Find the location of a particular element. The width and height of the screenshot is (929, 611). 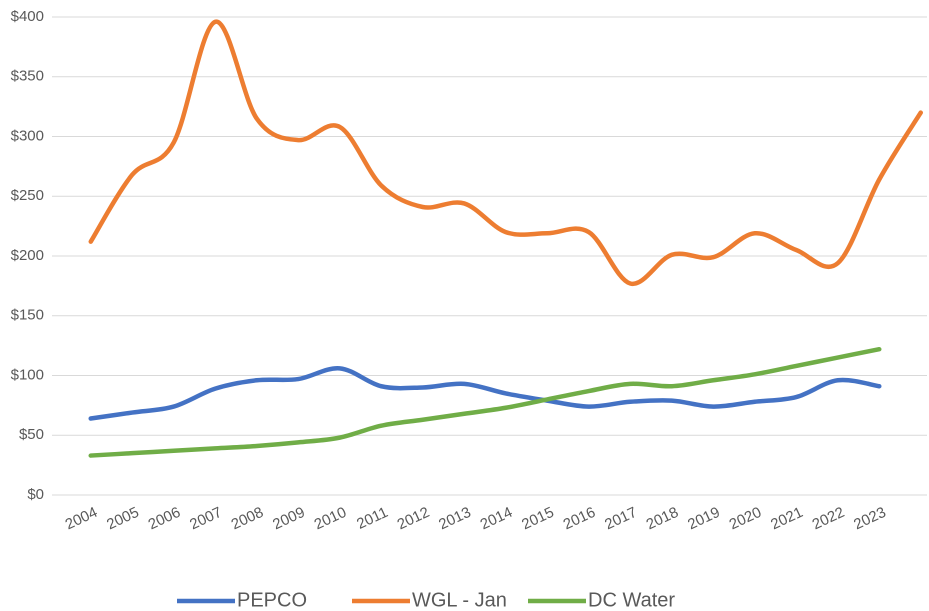

y-tick-label: $300 is located at coordinates (27, 135).